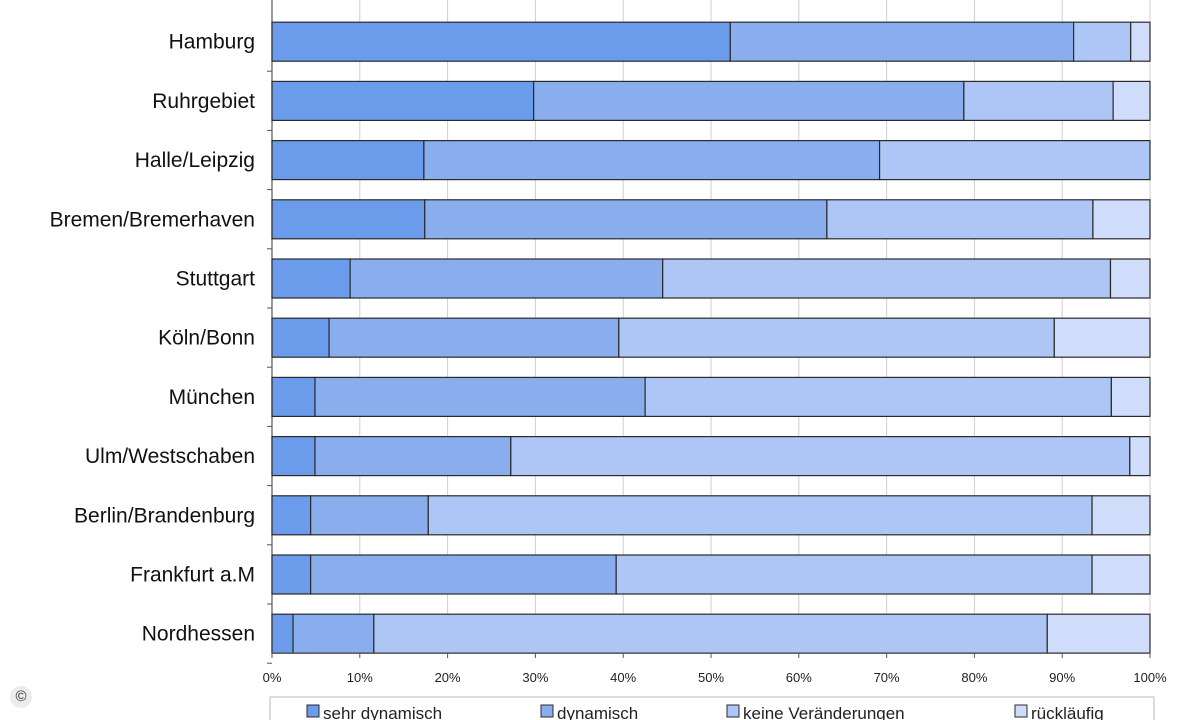  What do you see at coordinates (170, 456) in the screenshot?
I see `category-label: Ulm/Westschaben` at bounding box center [170, 456].